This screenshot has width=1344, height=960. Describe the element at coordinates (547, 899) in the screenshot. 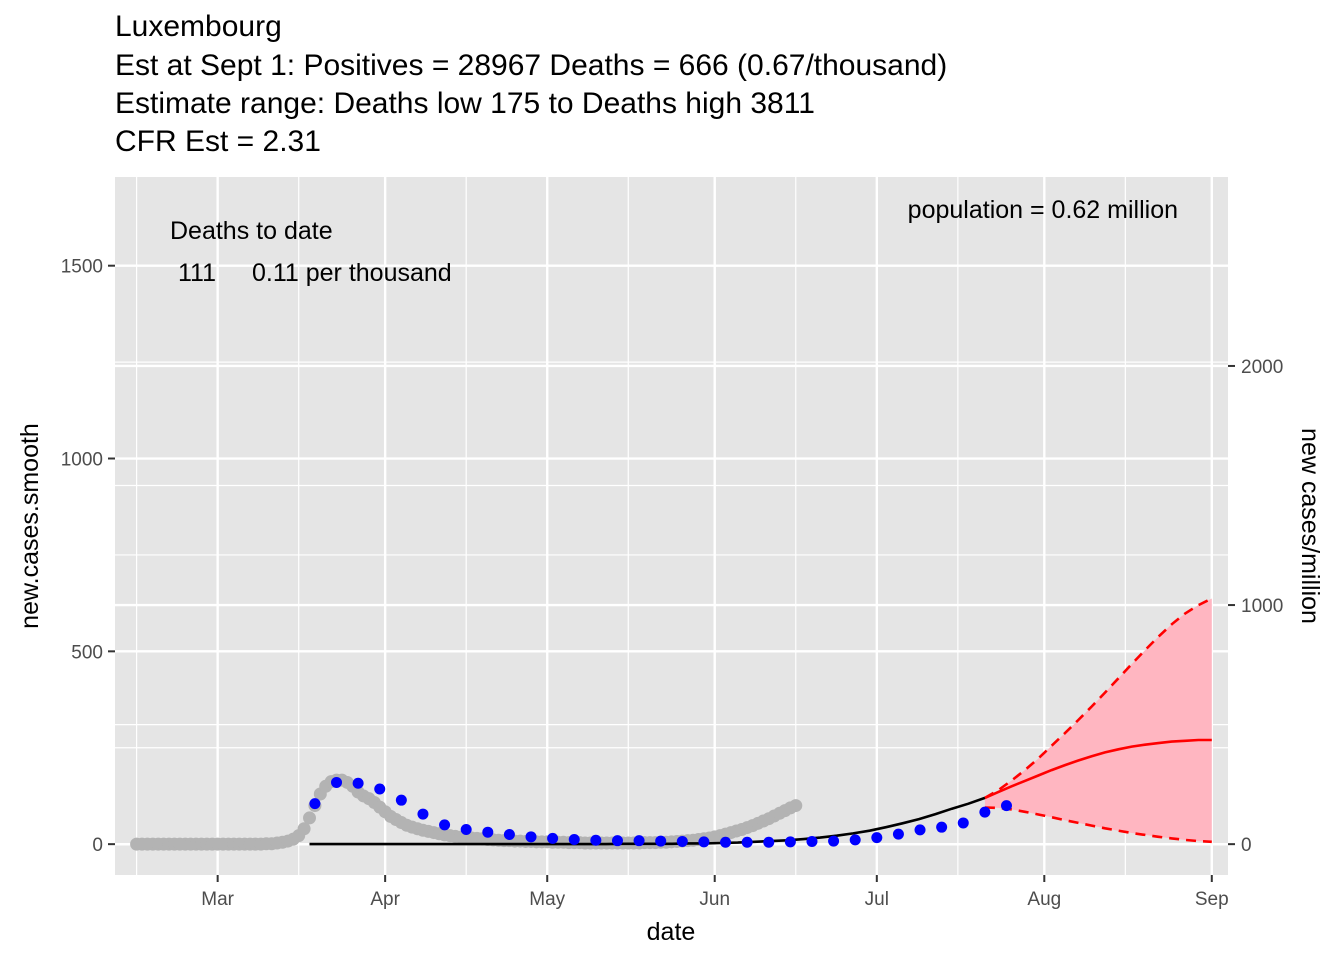

I see `x-tick-label: May` at that location.